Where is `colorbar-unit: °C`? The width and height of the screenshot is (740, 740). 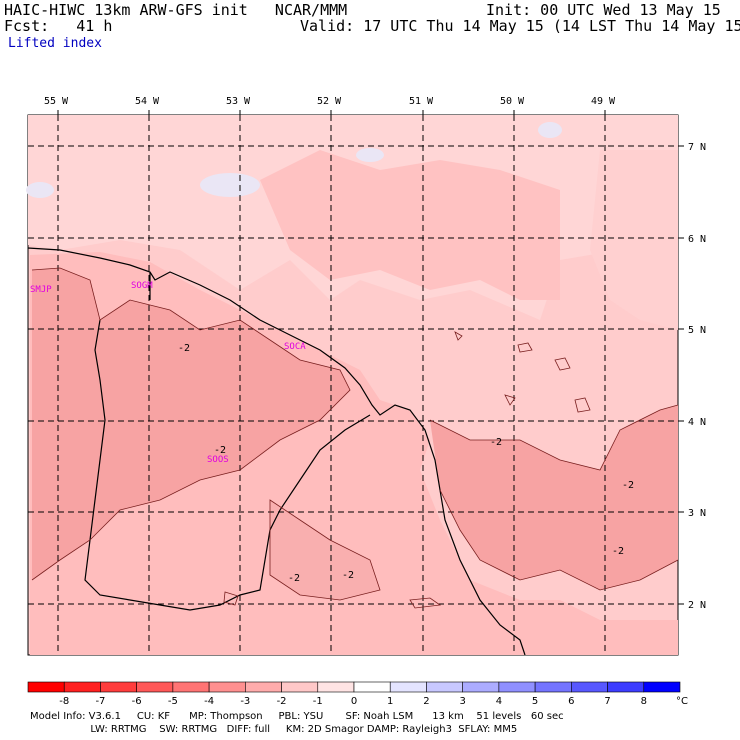
colorbar-unit: °C is located at coordinates (682, 701).